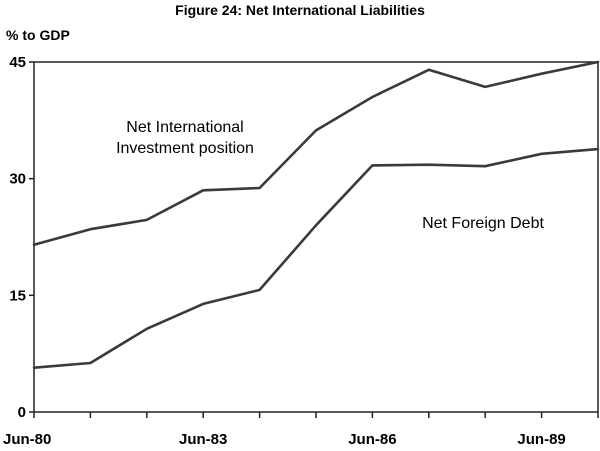 The image size is (600, 451). What do you see at coordinates (17, 62) in the screenshot?
I see `y-tick-label: 45` at bounding box center [17, 62].